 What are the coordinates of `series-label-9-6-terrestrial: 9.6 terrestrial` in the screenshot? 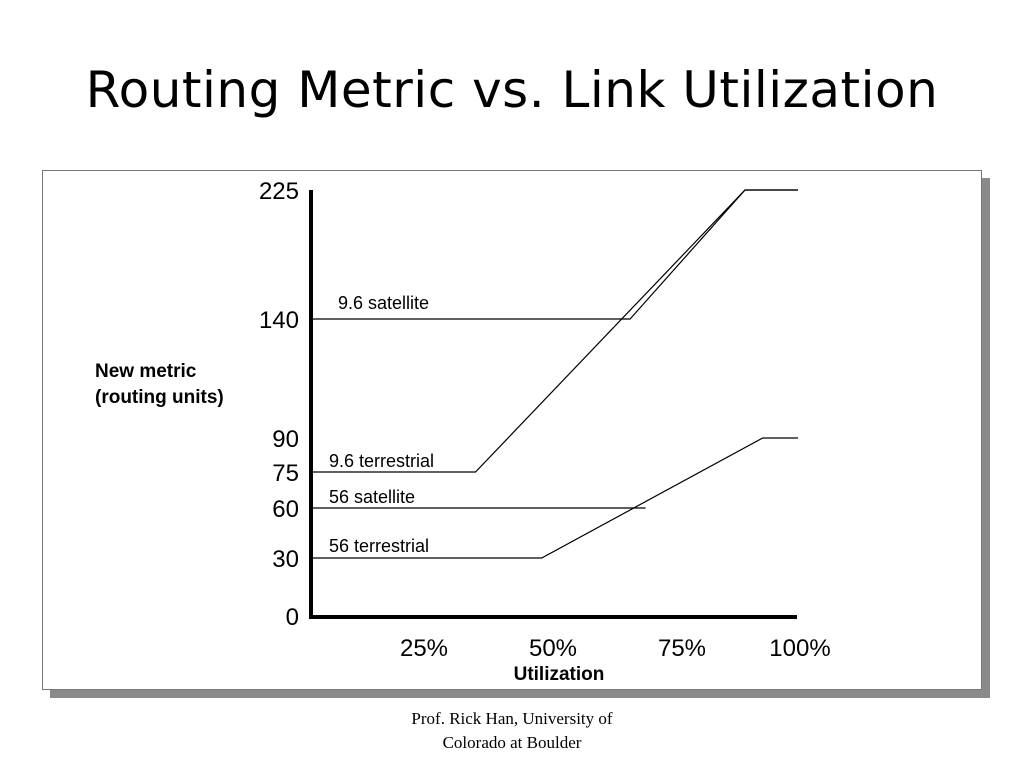 It's located at (381, 461).